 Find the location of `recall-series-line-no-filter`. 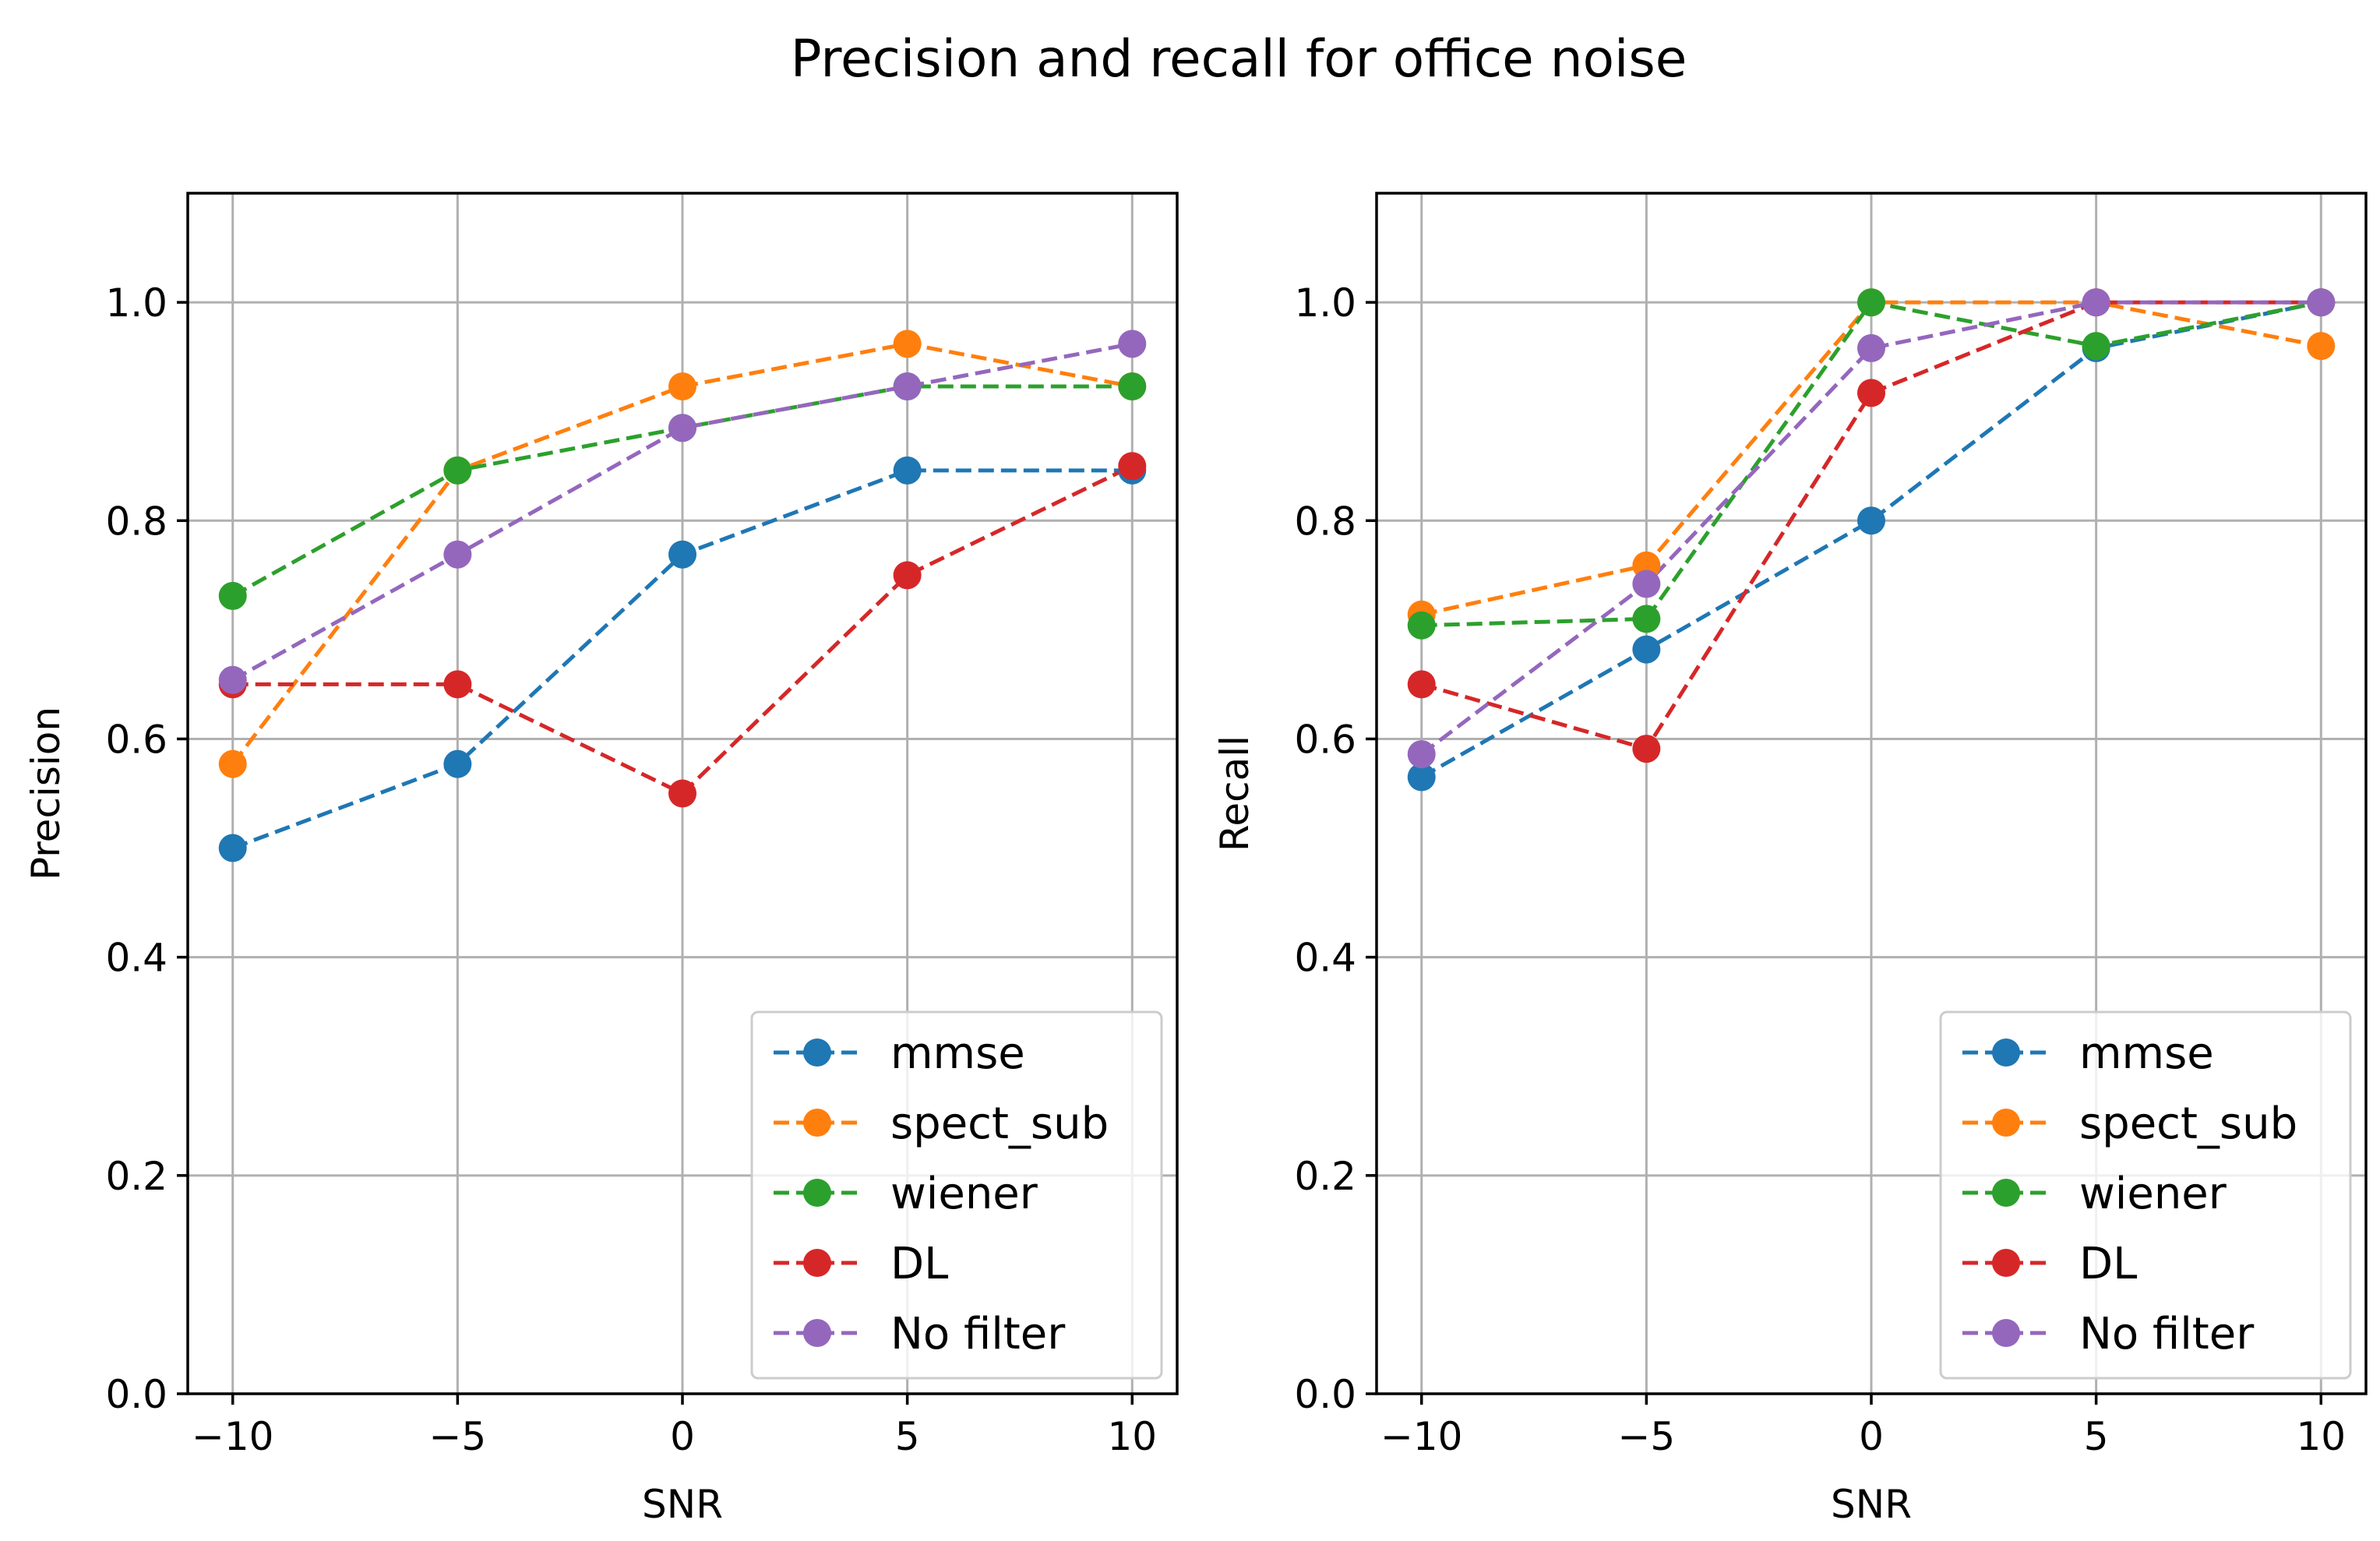

recall-series-line-no-filter is located at coordinates (1871, 528).